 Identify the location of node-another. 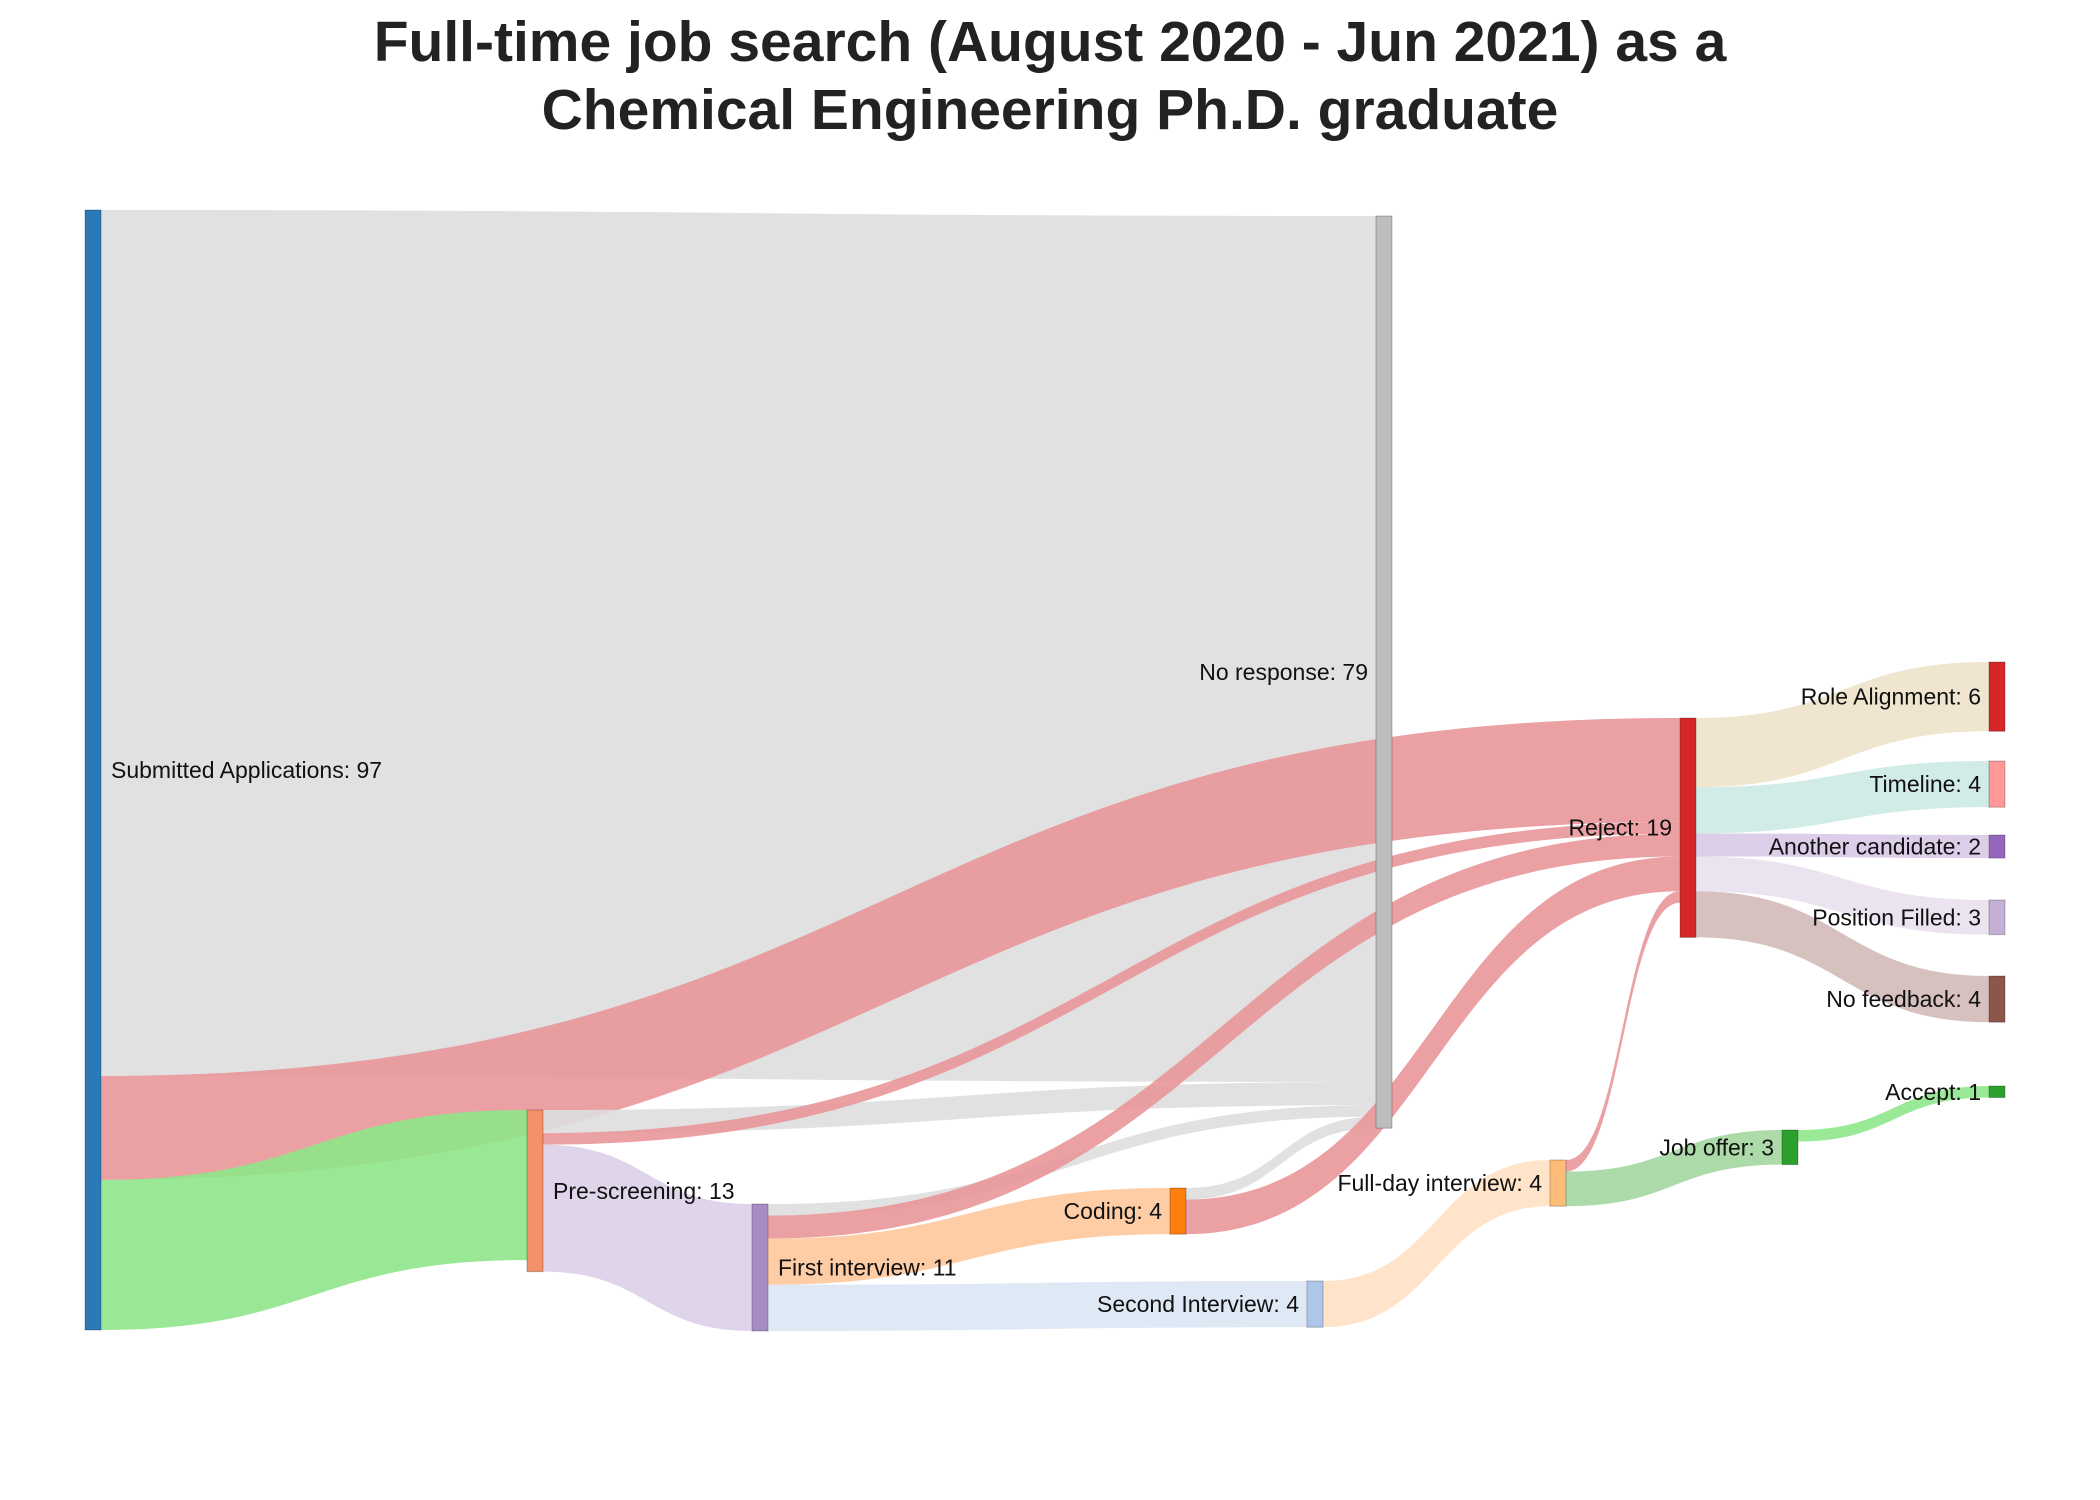
(1997, 846).